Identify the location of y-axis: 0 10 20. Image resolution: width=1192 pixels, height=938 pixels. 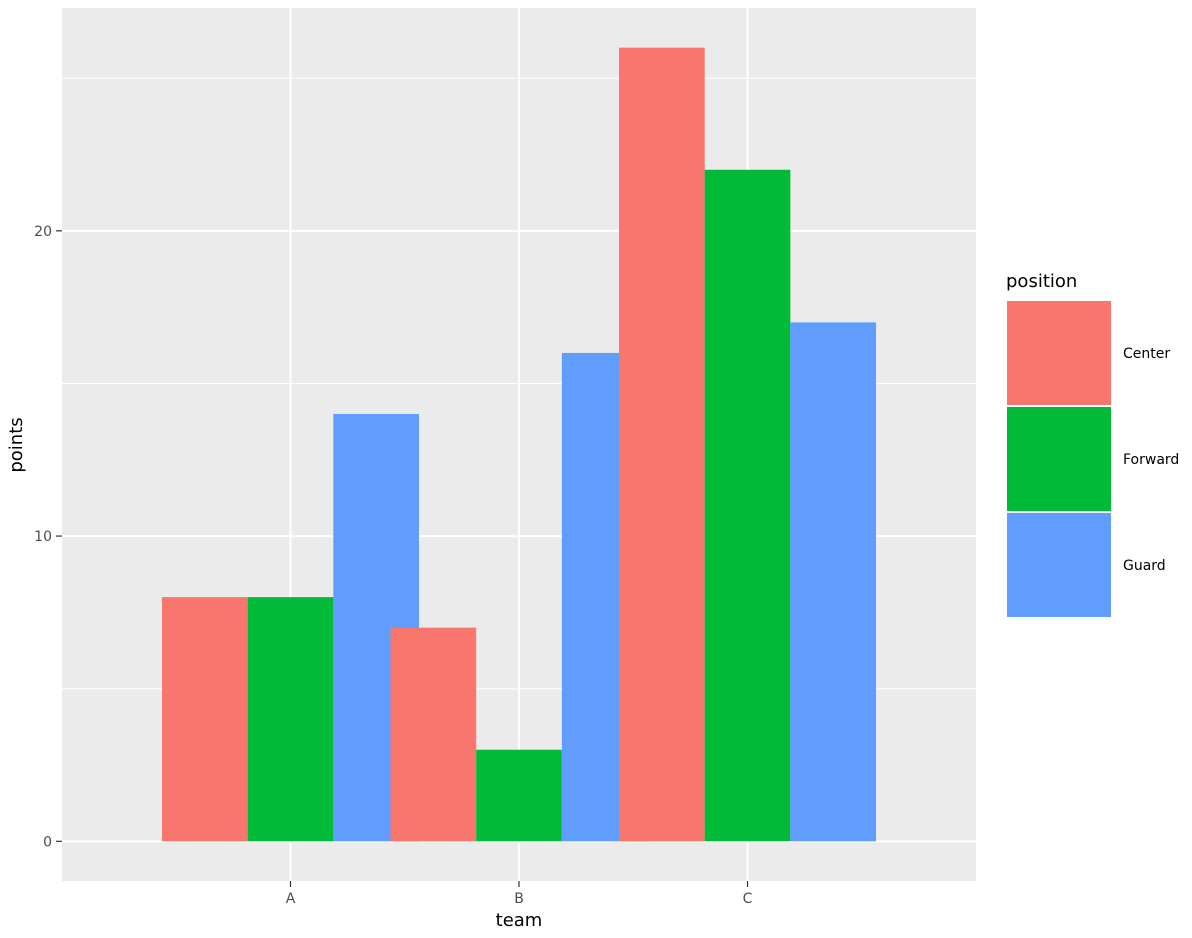
(48, 537).